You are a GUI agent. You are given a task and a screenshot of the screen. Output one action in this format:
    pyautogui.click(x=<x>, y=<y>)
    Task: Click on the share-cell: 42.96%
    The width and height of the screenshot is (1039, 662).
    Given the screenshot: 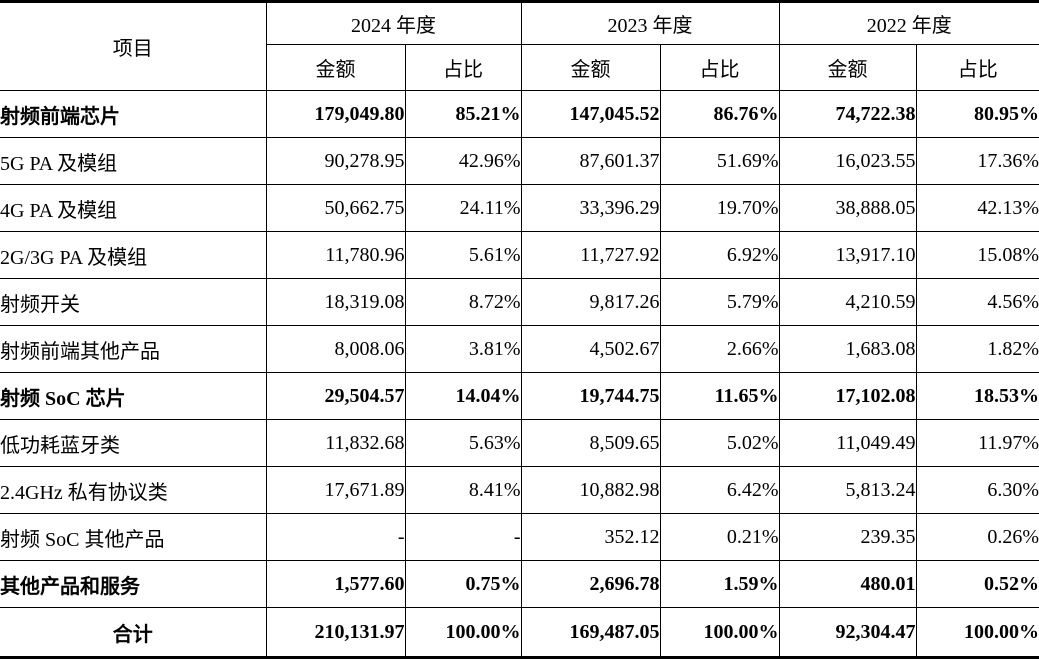 What is the action you would take?
    pyautogui.click(x=463, y=161)
    